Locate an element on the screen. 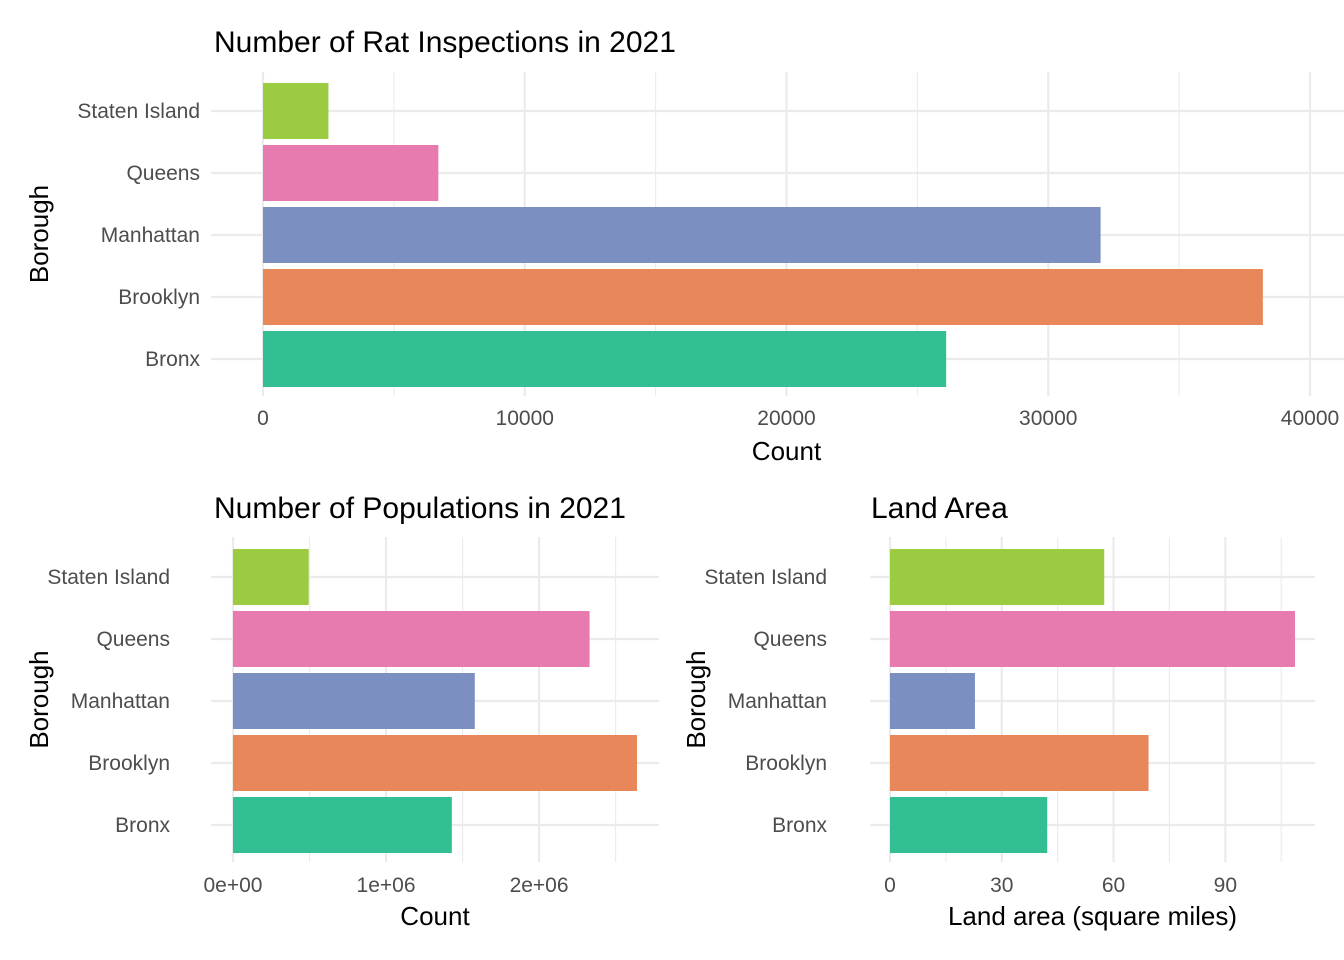 The image size is (1344, 960). x-tick-label: 60 is located at coordinates (1113, 885).